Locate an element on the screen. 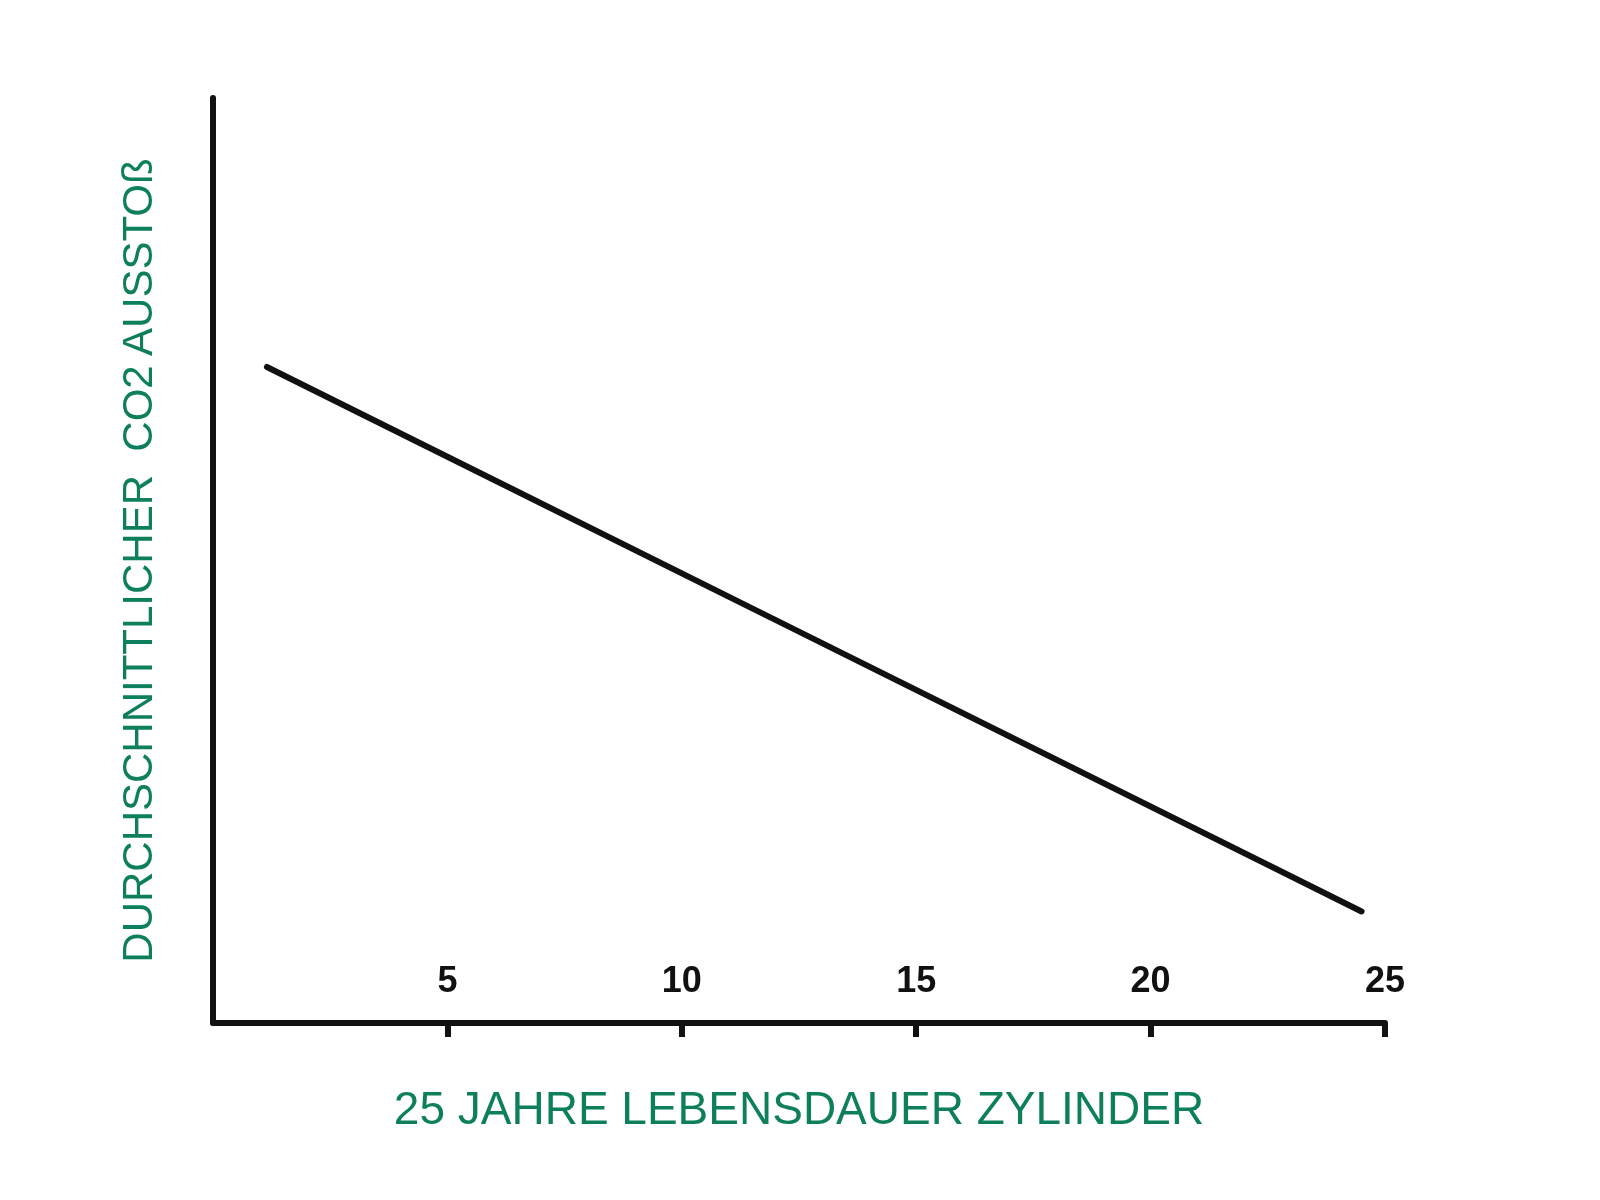 The image size is (1600, 1200). x-axis-title: 25 JAHRE LEBENSDAUER ZYLINDER is located at coordinates (799, 1108).